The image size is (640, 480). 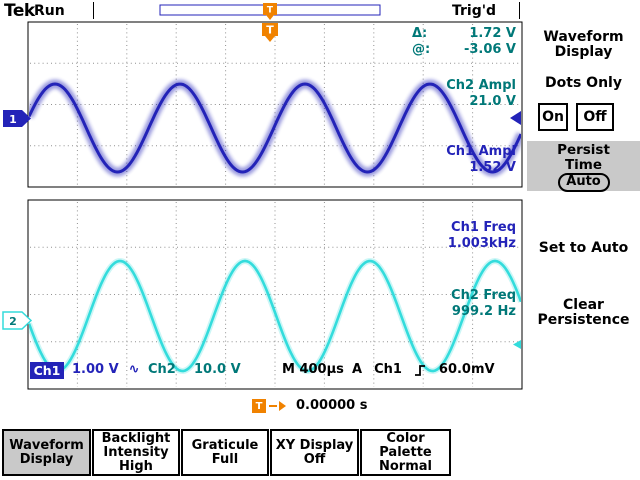 What do you see at coordinates (420, 33) in the screenshot?
I see `cursor-delta-label: Δ:` at bounding box center [420, 33].